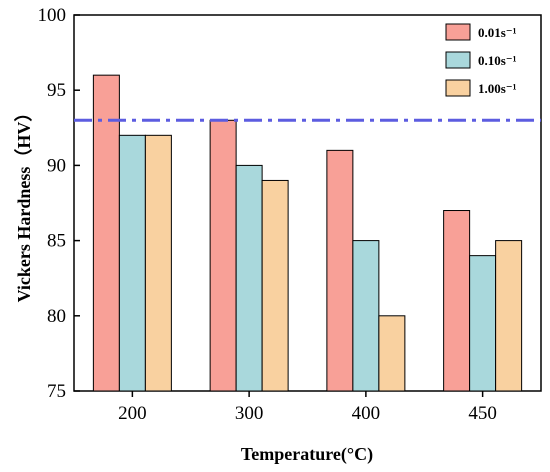 The image size is (550, 472). What do you see at coordinates (56, 165) in the screenshot?
I see `y-tick-label: 90` at bounding box center [56, 165].